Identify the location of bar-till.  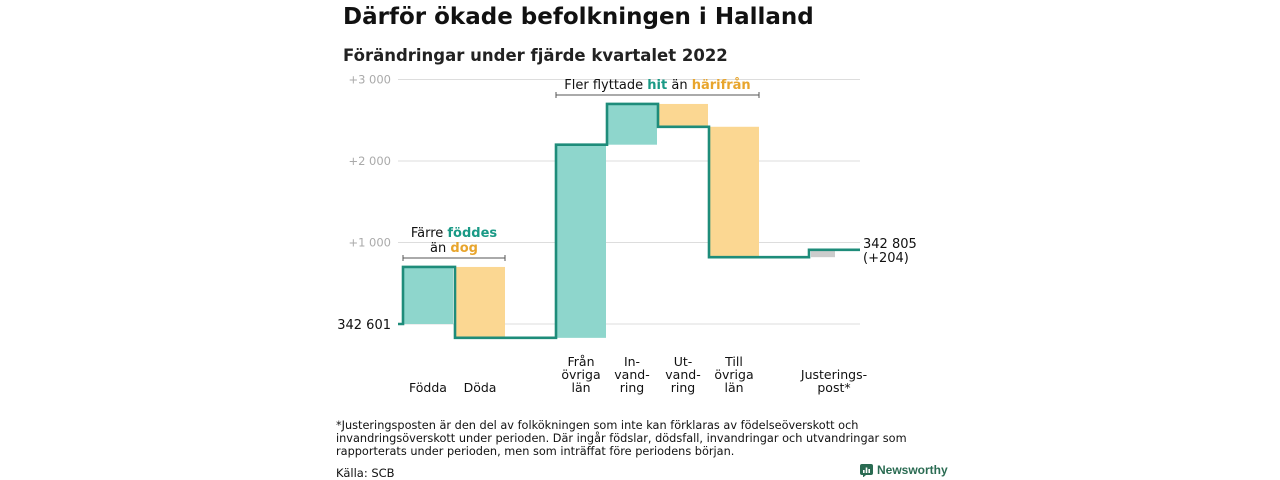
(734, 192).